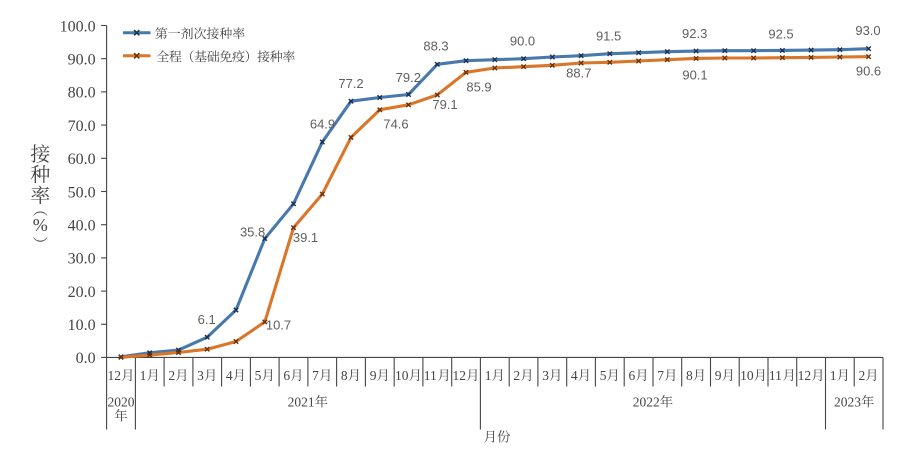 The height and width of the screenshot is (461, 900). I want to click on svg-text: 79.2, so click(408, 77).